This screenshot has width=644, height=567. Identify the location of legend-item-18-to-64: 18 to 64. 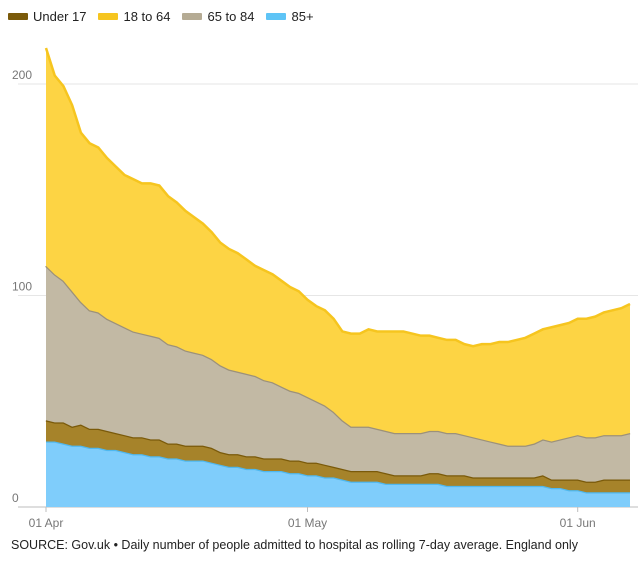
(134, 16).